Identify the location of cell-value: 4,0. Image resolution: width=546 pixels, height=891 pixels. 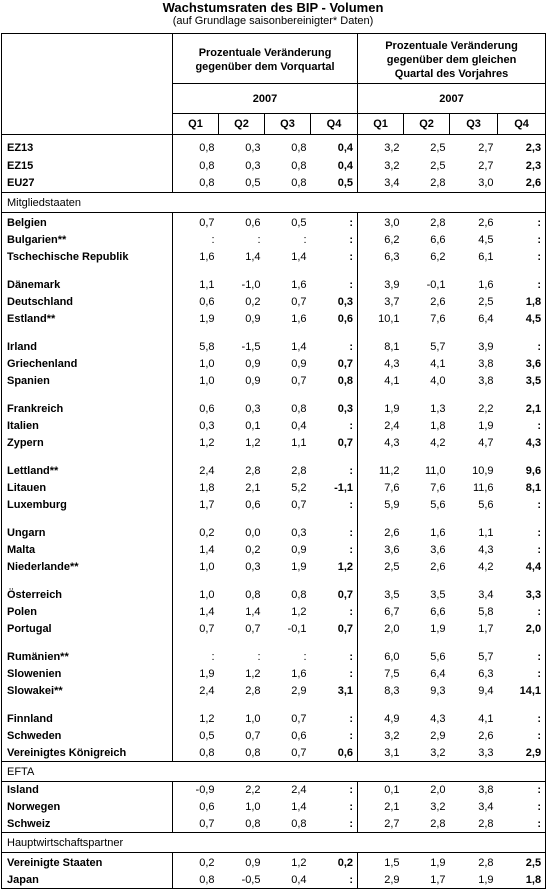
(438, 381).